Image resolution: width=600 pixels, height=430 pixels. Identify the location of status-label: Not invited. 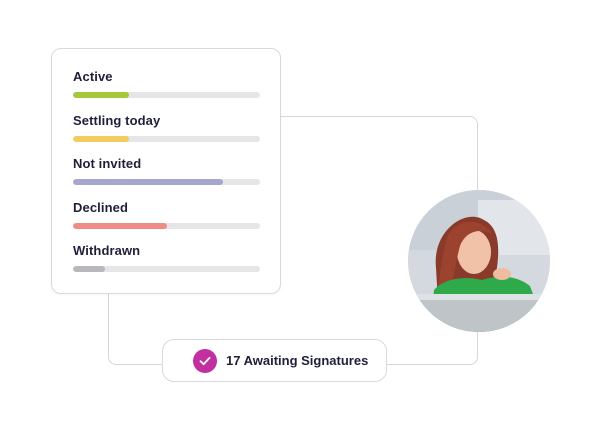
(107, 163).